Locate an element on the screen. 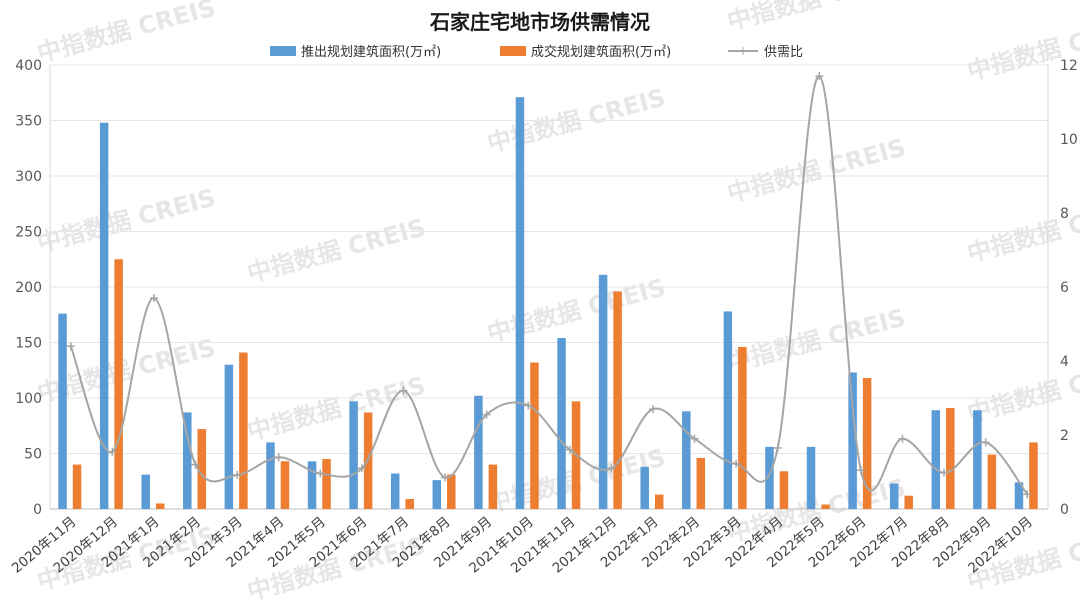 This screenshot has height=601, width=1080. legend-label-ratio: 供需比 is located at coordinates (783, 52).